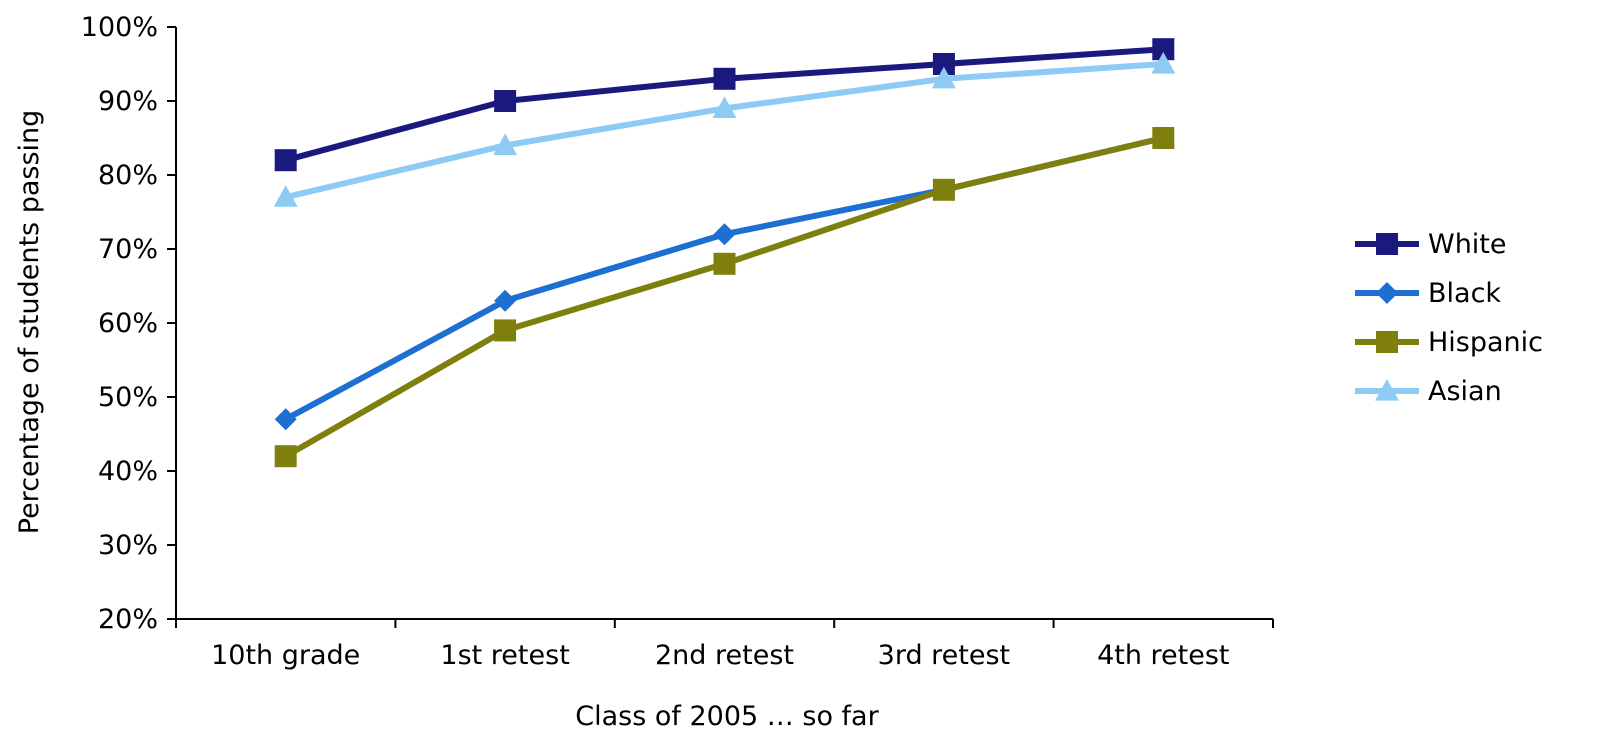 Image resolution: width=1599 pixels, height=741 pixels. I want to click on legend-label: Black, so click(1464, 293).